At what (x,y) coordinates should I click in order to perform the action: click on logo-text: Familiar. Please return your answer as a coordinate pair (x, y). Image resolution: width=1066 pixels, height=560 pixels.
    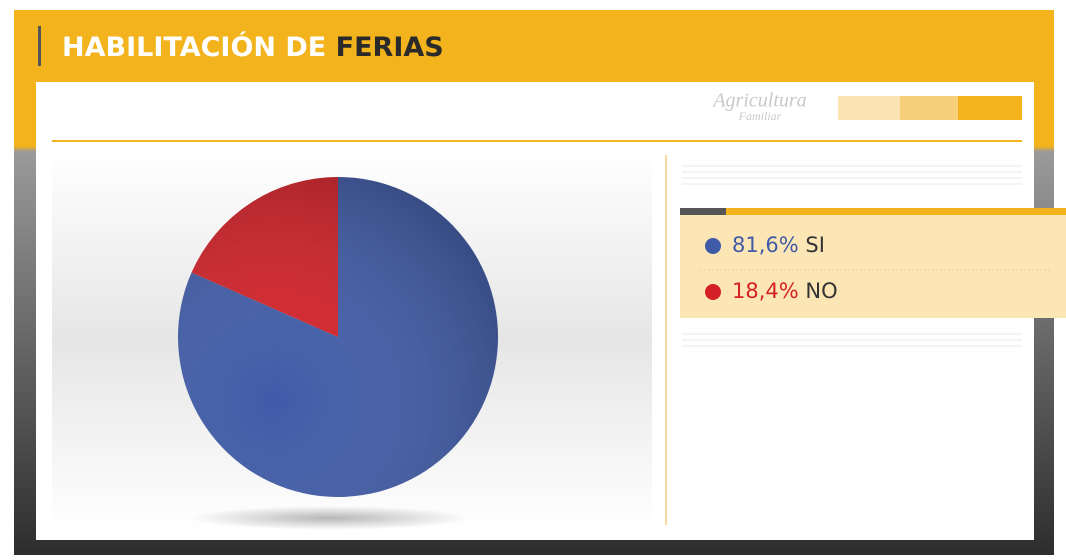
    Looking at the image, I should click on (760, 116).